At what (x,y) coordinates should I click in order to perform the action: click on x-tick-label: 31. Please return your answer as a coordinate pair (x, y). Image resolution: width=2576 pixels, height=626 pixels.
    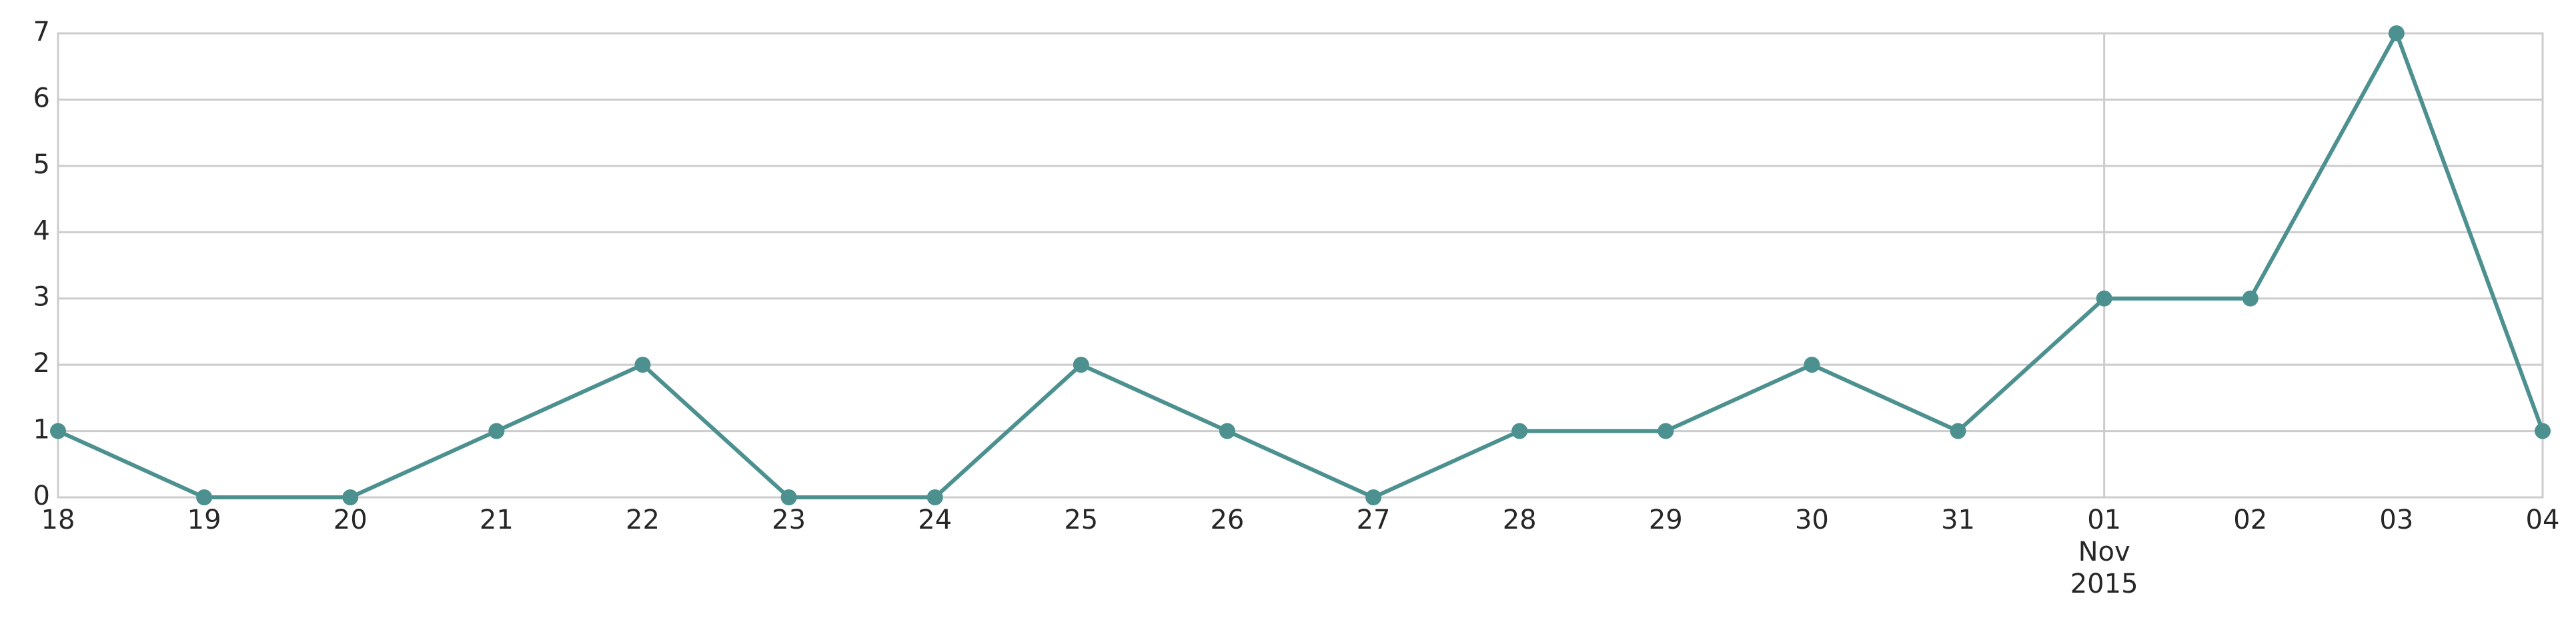
    Looking at the image, I should click on (1958, 520).